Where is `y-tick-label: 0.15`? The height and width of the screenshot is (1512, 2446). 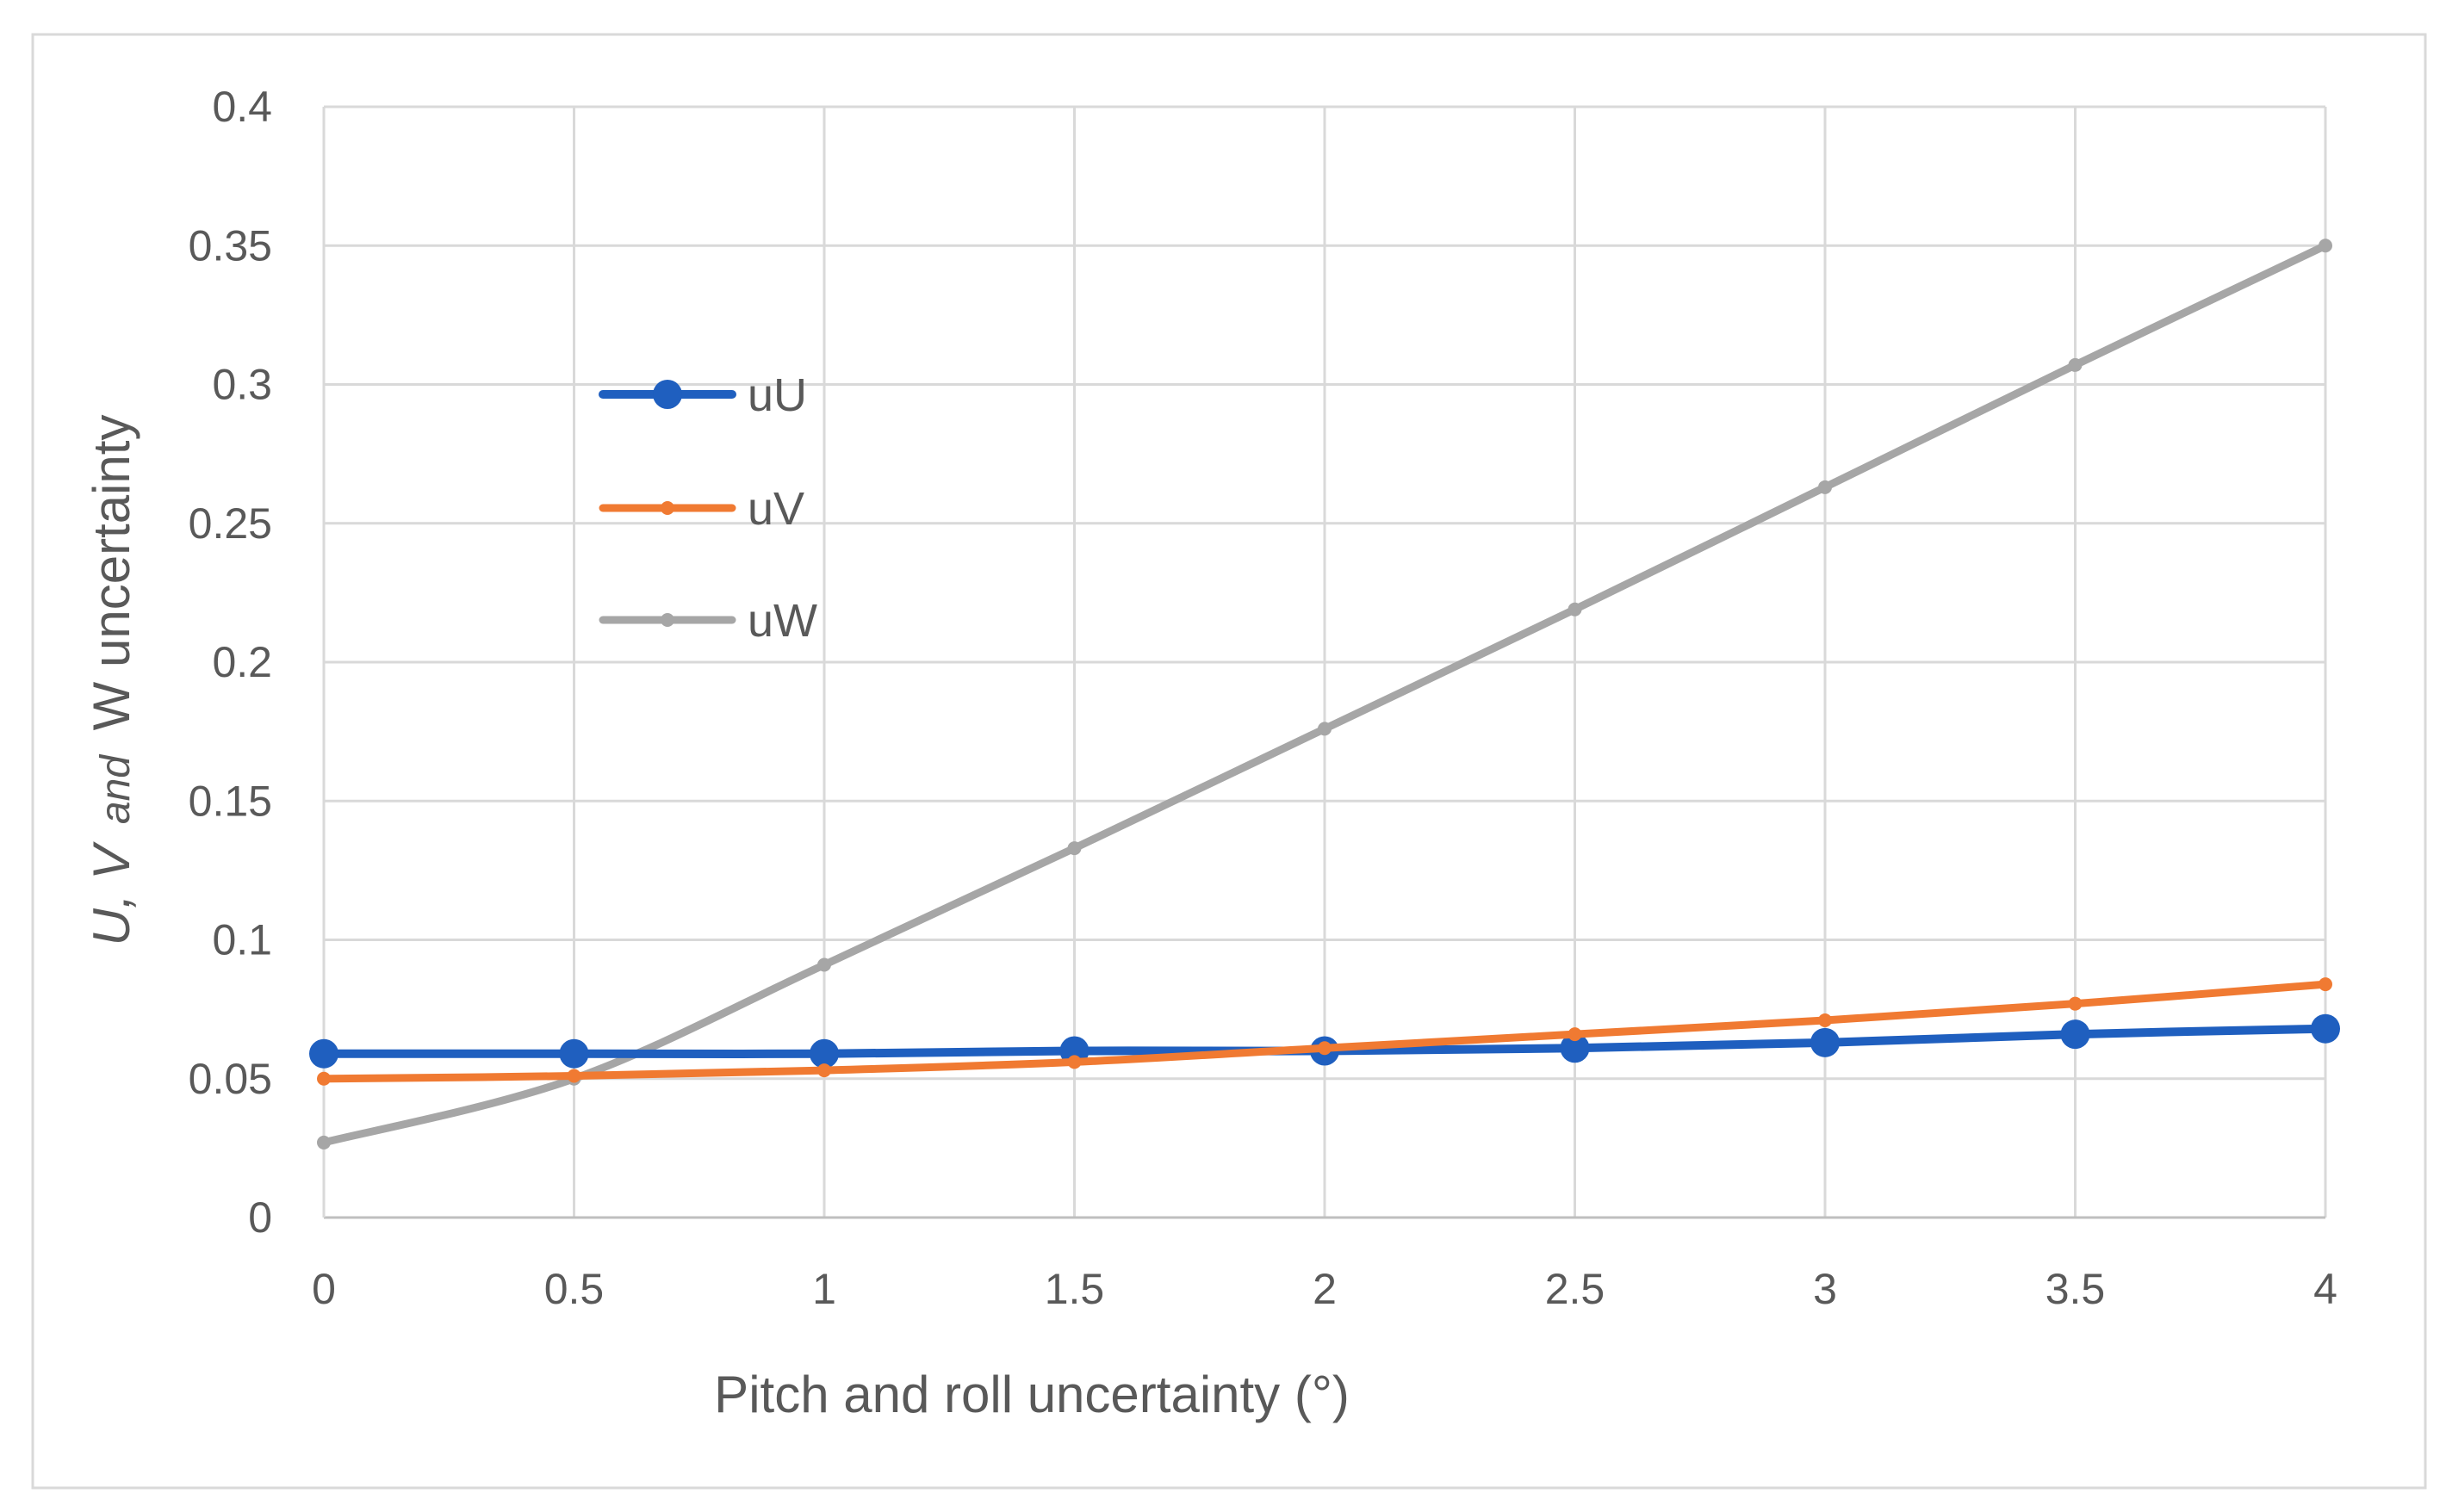 y-tick-label: 0.15 is located at coordinates (230, 801).